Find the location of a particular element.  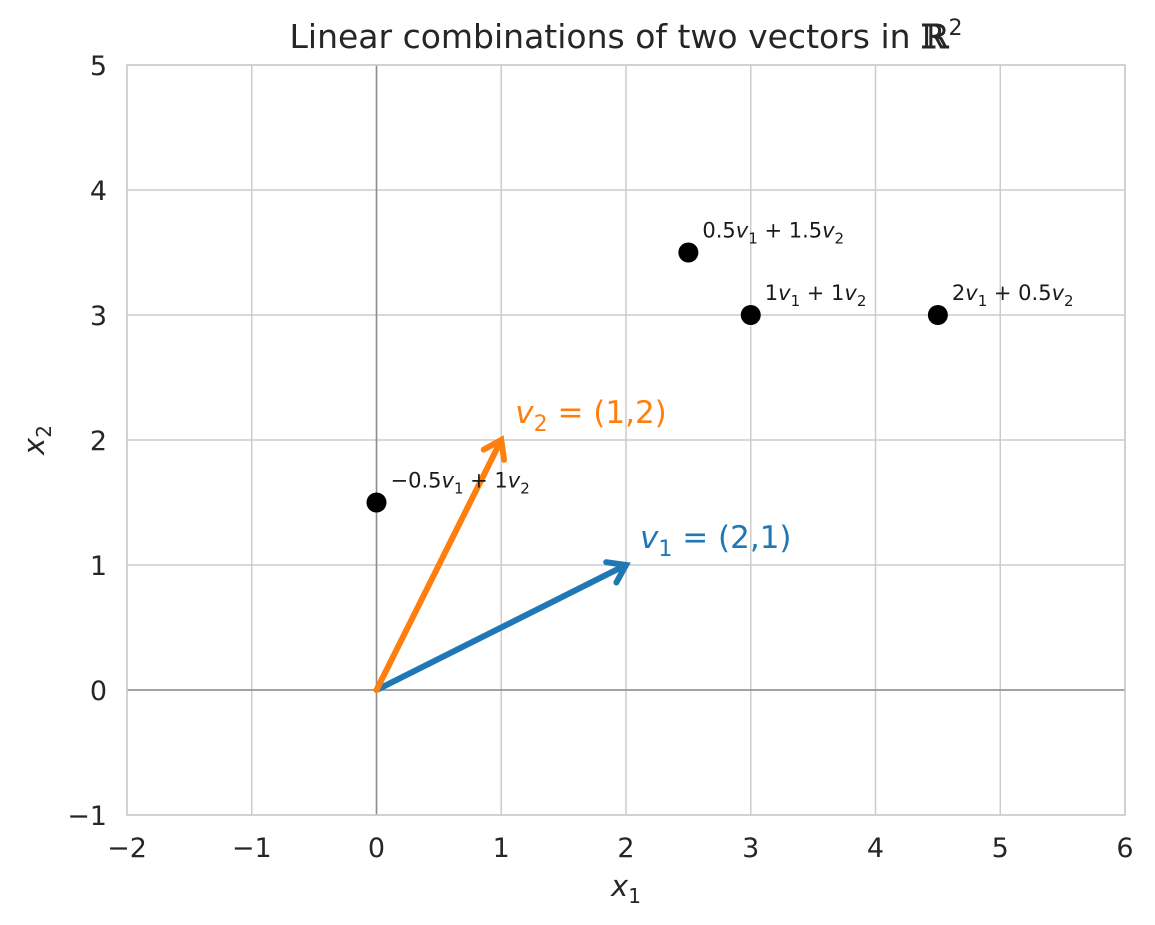

y-axis-label-sub: 2 is located at coordinates (44, 431).